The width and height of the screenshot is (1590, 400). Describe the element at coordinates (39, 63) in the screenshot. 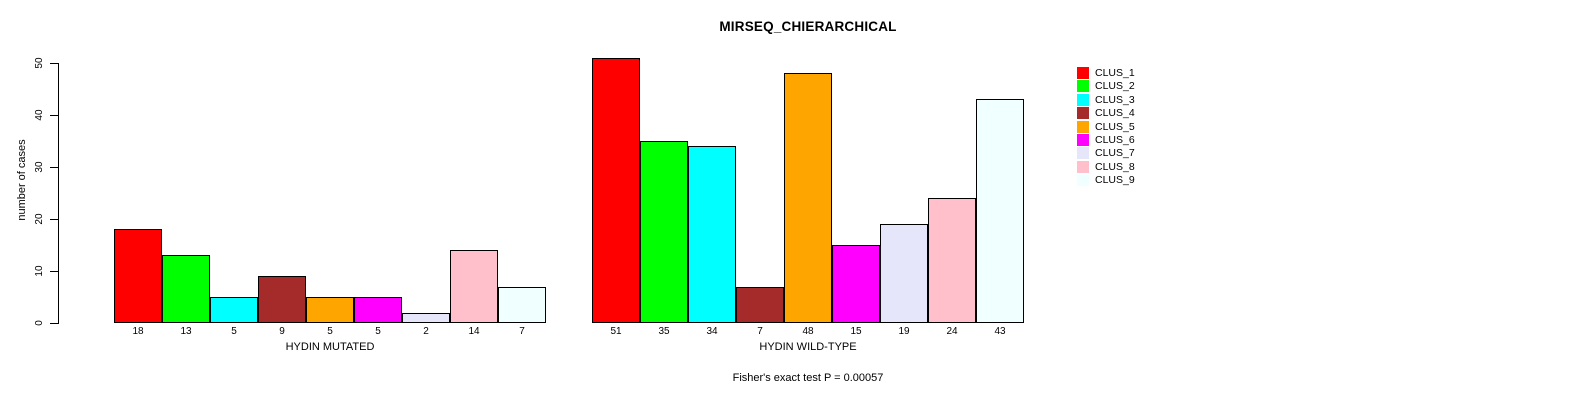

I see `y-tick-label: 50` at that location.